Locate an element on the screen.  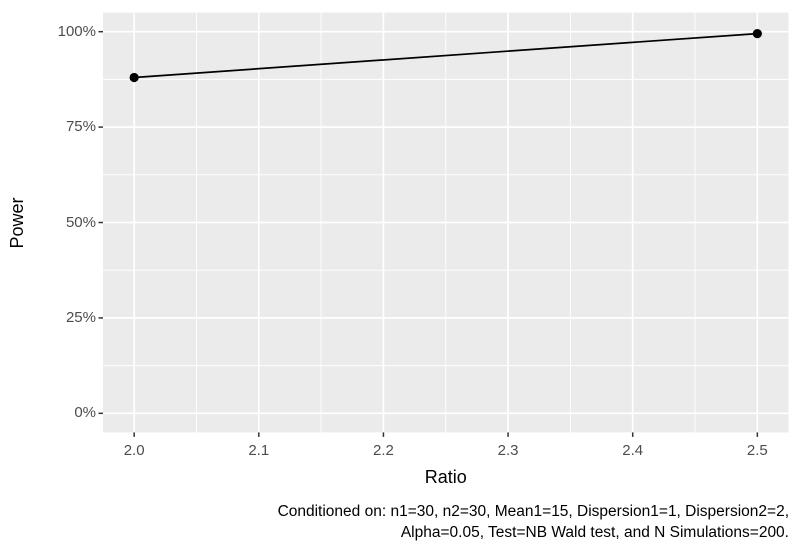
y-tick-label: 25% is located at coordinates (80, 317).